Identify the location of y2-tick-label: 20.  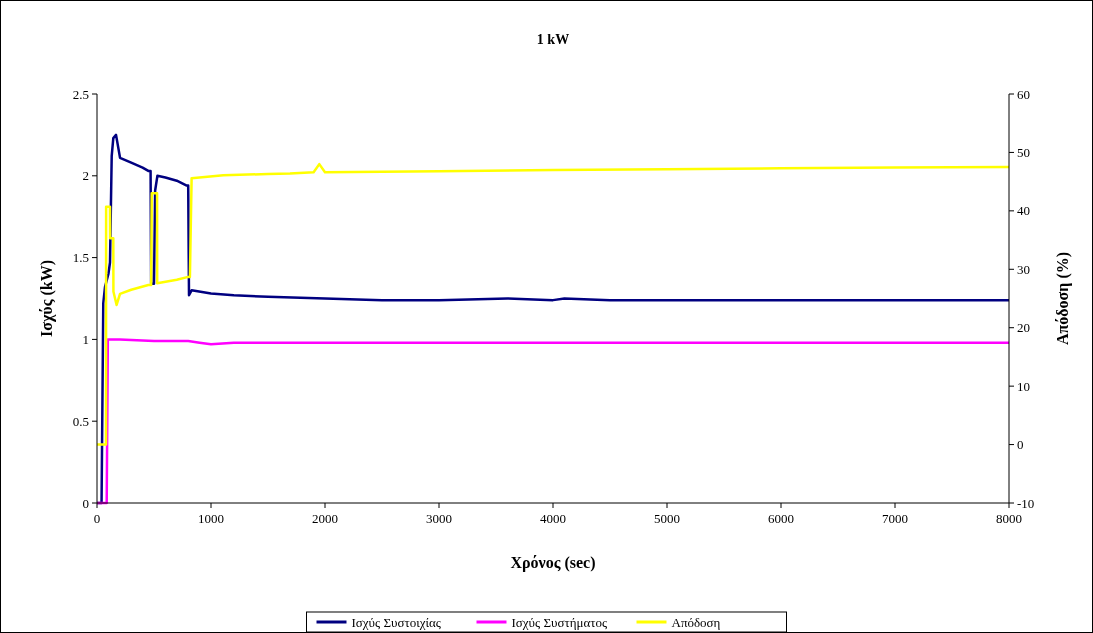
(1023, 328).